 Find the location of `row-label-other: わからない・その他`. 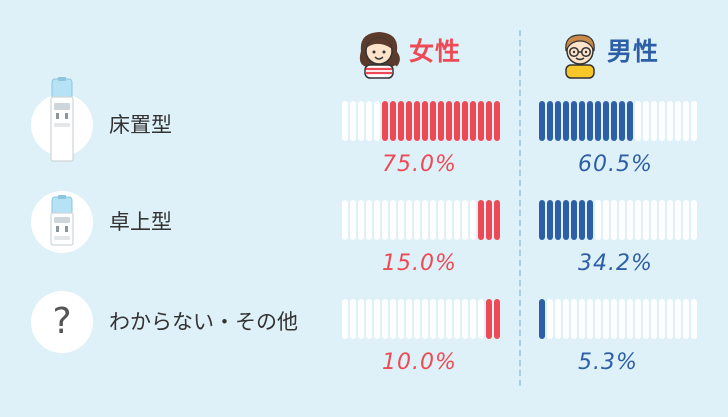

row-label-other: わからない・その他 is located at coordinates (203, 322).